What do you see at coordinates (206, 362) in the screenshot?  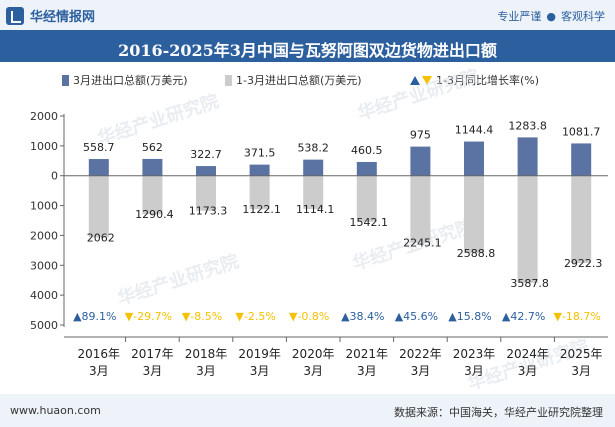 I see `x-tick-label: 2018年 3月` at bounding box center [206, 362].